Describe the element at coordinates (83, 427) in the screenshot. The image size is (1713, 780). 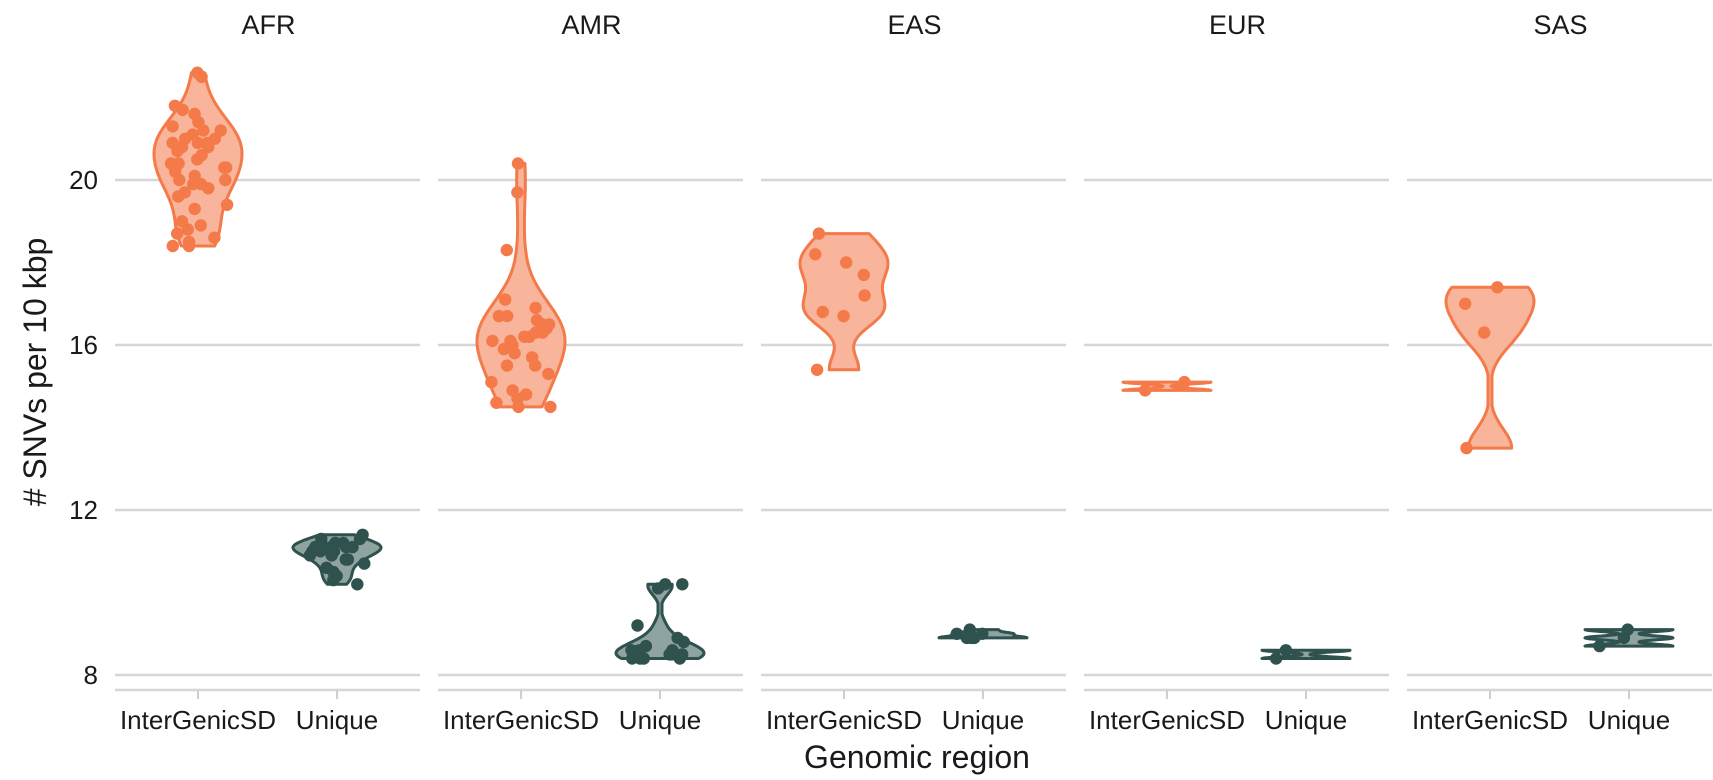
I see `y-axis: 8 12 16 20` at that location.